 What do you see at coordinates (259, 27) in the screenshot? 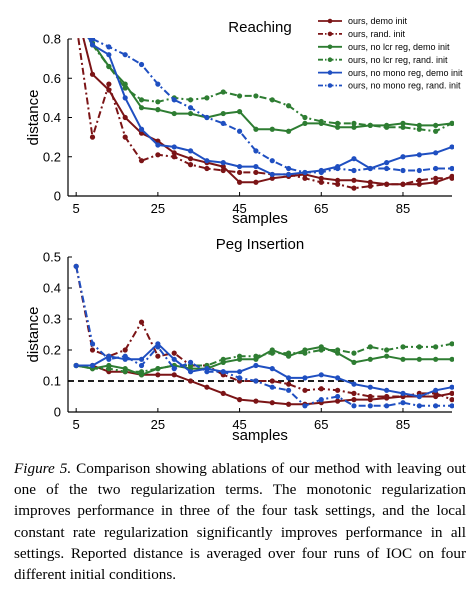
I see `chart-title: Reaching` at bounding box center [259, 27].